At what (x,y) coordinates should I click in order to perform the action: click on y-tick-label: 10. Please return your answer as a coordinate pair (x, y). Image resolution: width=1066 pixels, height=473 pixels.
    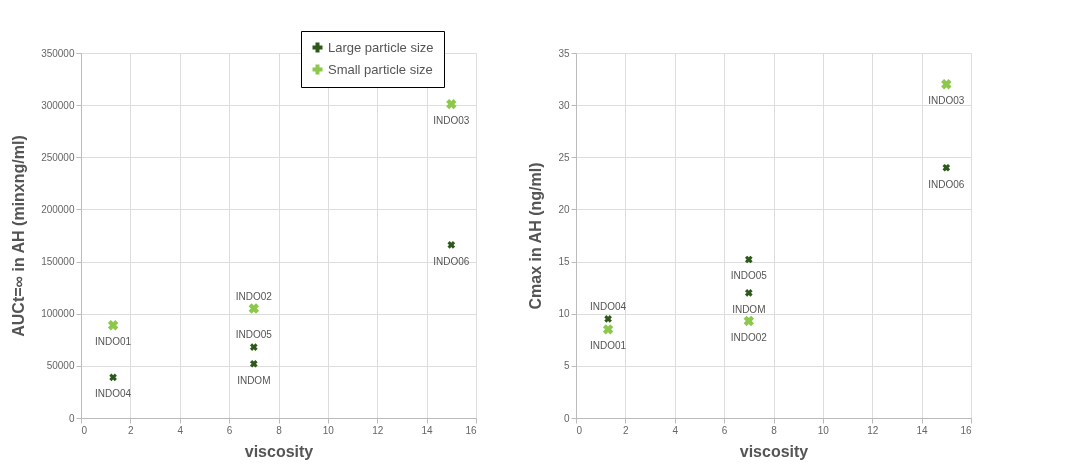
    Looking at the image, I should click on (564, 314).